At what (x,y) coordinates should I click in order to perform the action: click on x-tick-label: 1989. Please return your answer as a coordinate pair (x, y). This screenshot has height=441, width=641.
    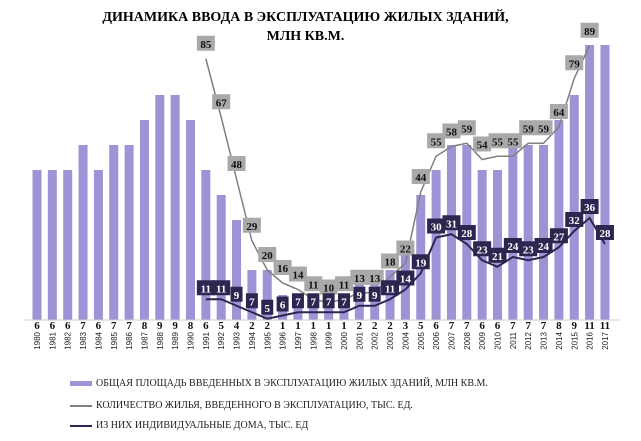
    Looking at the image, I should click on (175, 340).